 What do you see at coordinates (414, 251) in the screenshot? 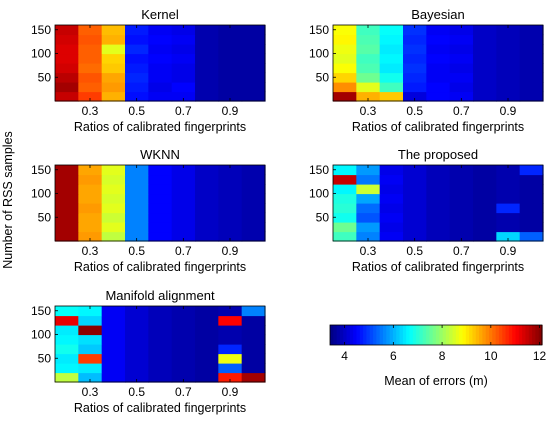
I see `panel-4-x-tick-label: 0.5` at bounding box center [414, 251].